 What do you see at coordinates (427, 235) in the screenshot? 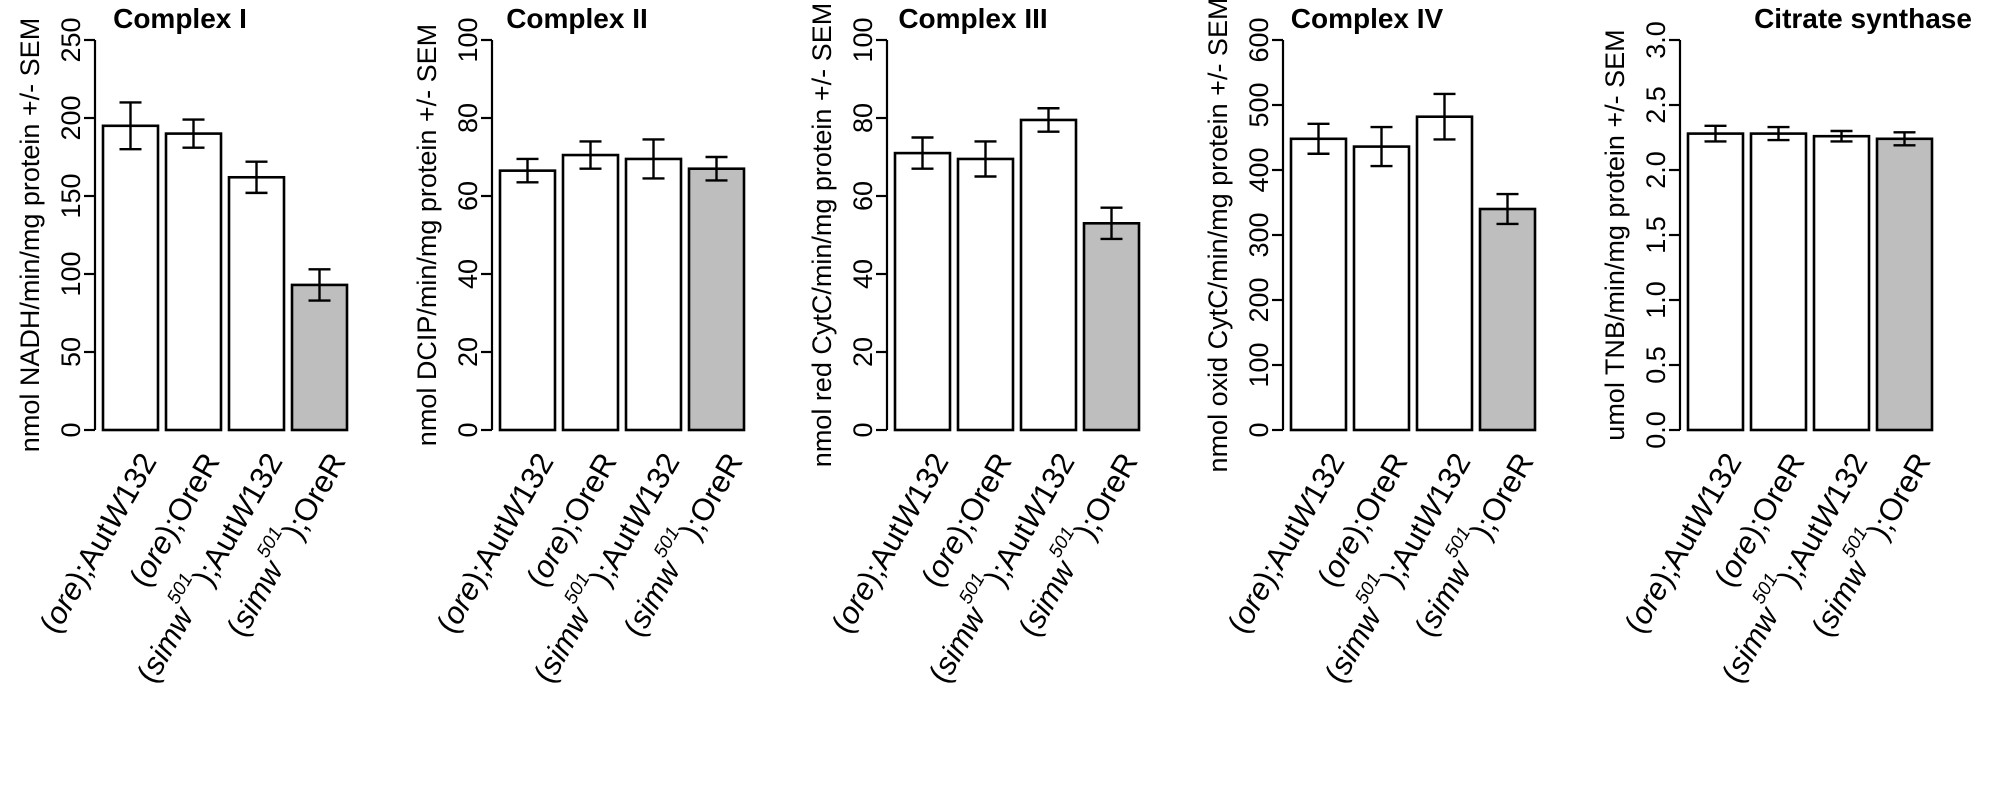
I see `y-axis-label: nmol DCIP/min/mg protein +/- SEM` at bounding box center [427, 235].